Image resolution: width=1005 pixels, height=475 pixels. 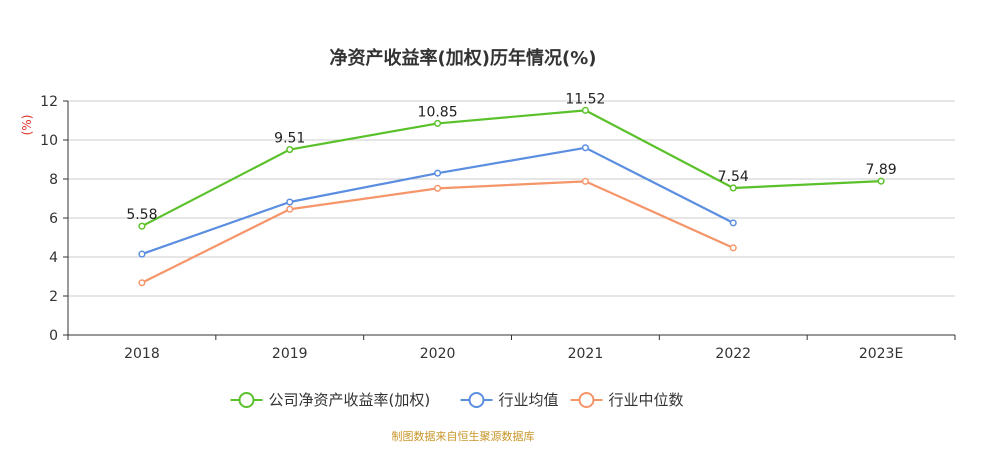 I want to click on x-tick-label: 2022, so click(x=733, y=354).